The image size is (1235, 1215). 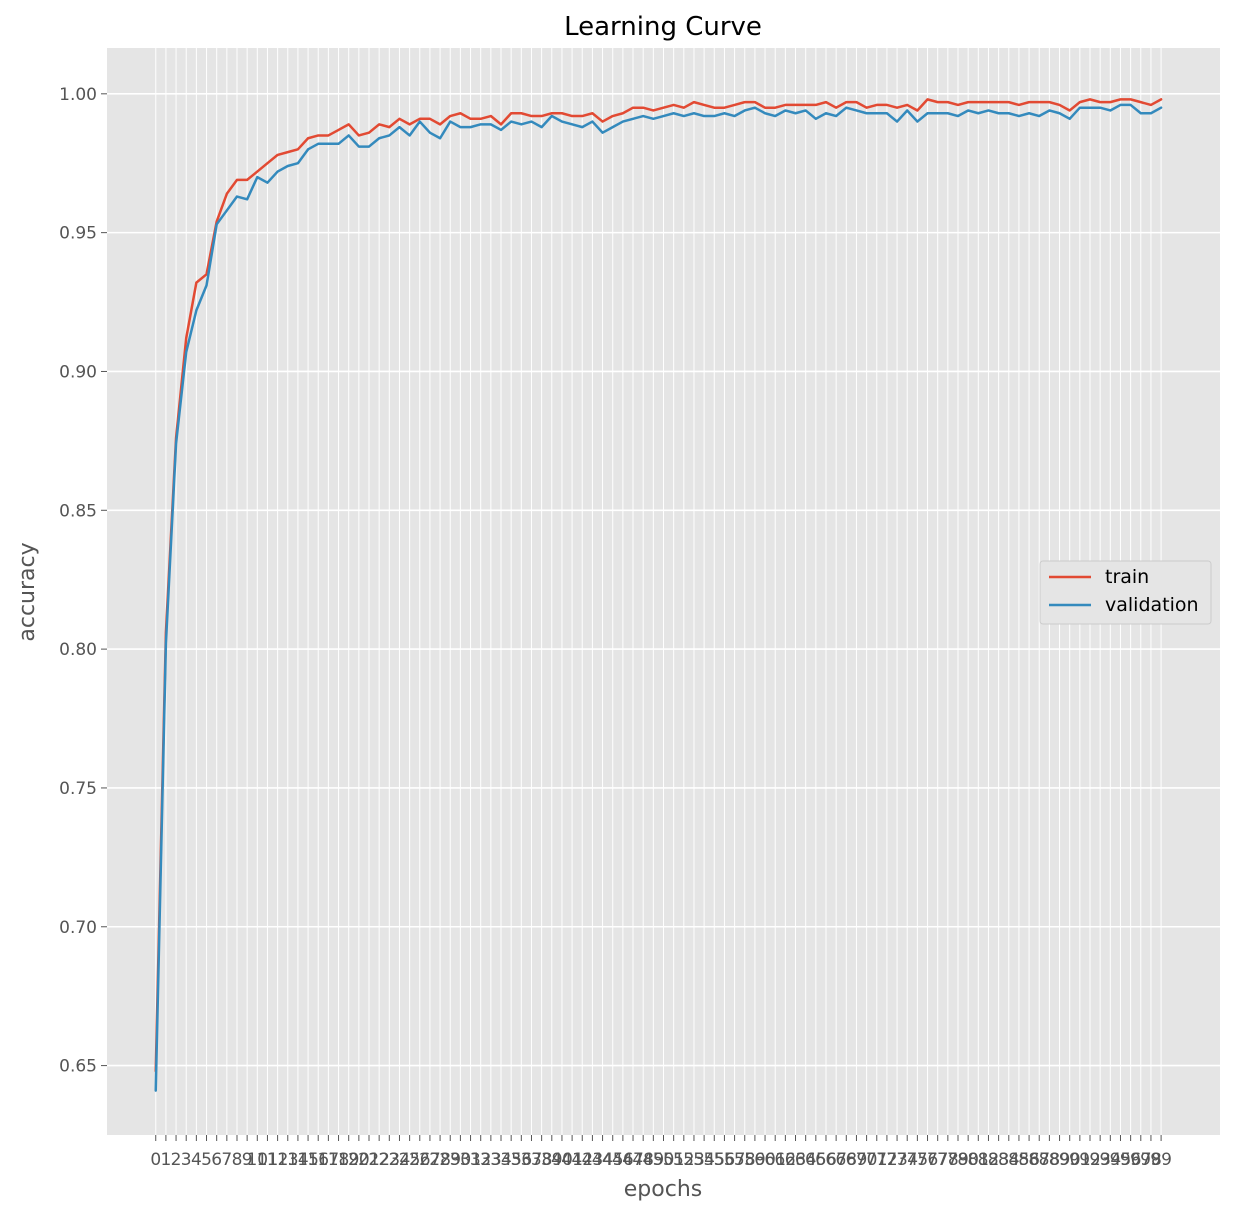 I want to click on y-tick-label: 1.00, so click(x=78, y=95).